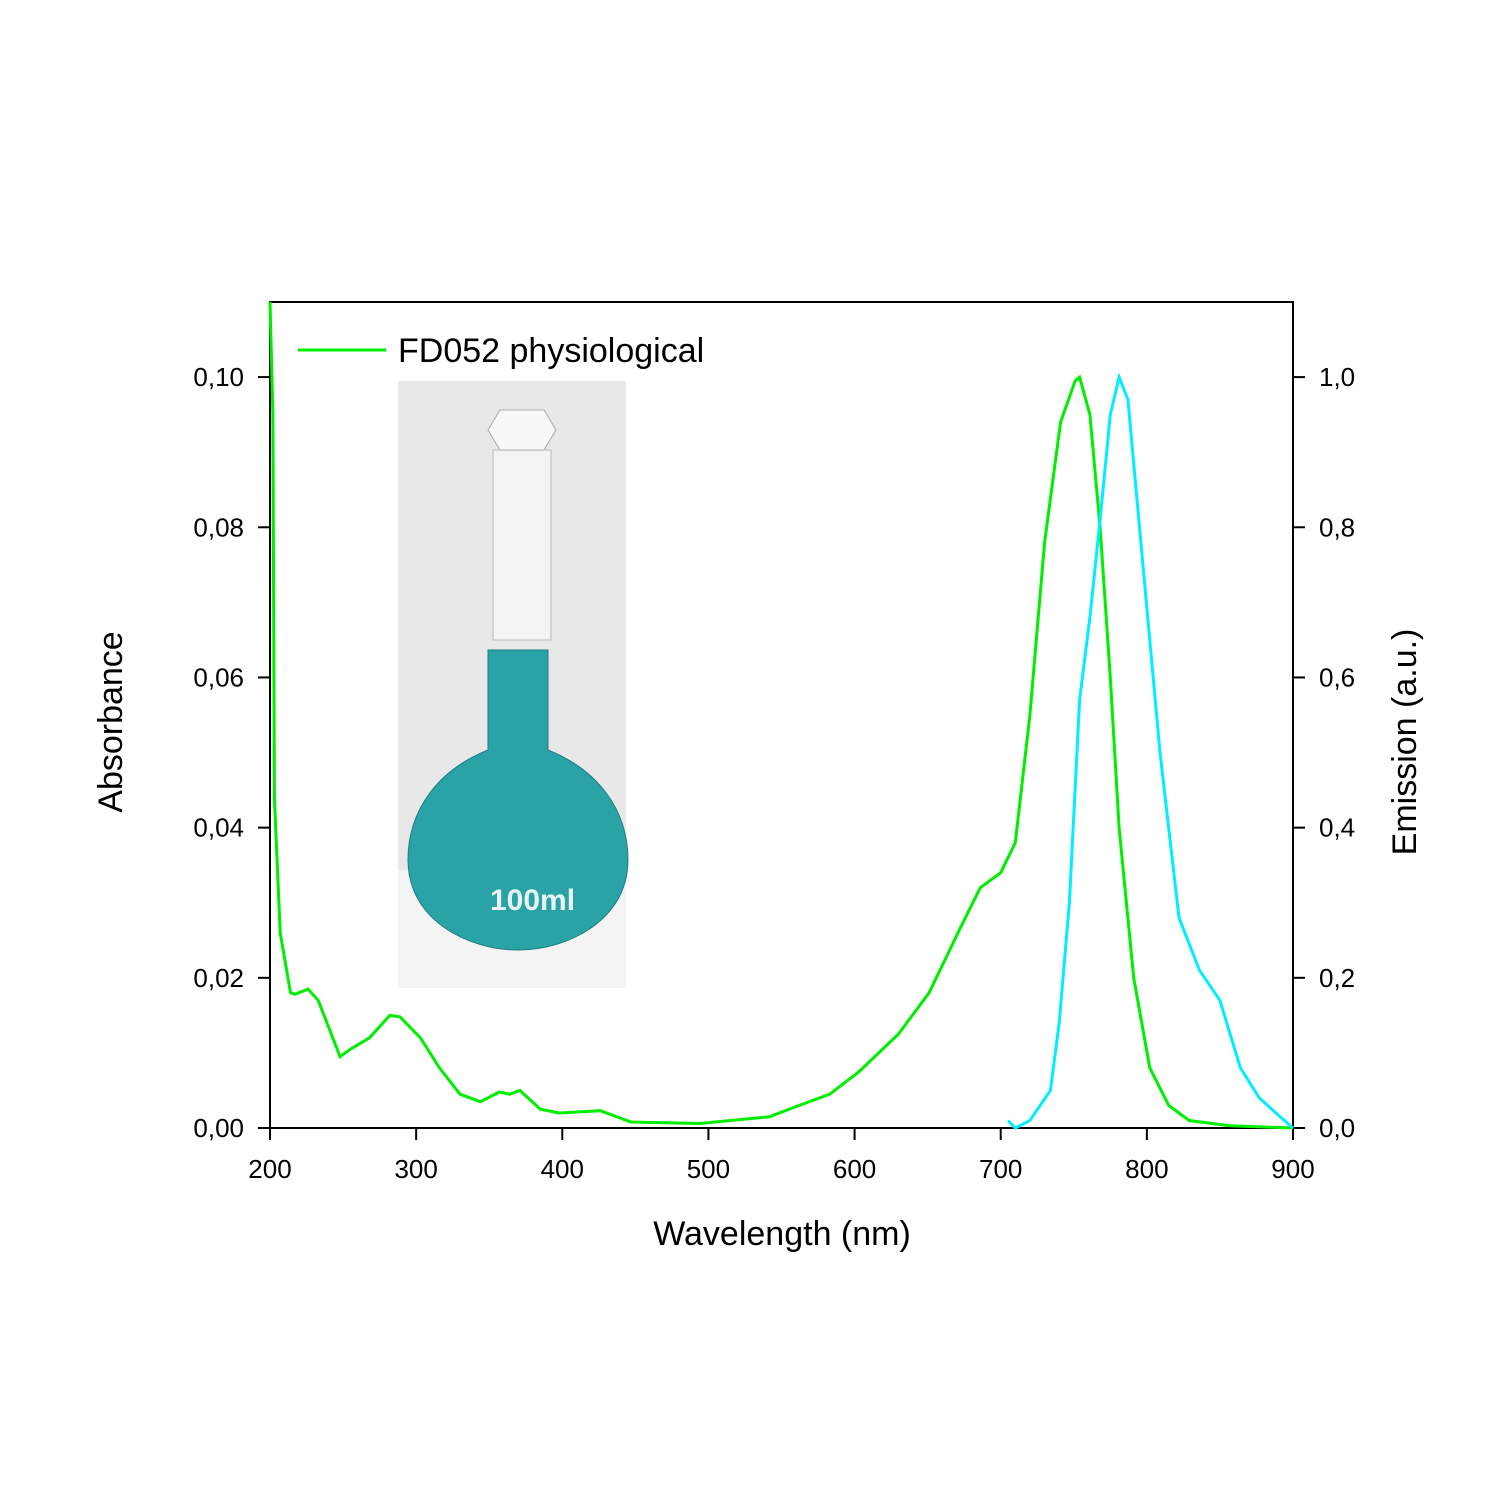 The height and width of the screenshot is (1505, 1500). What do you see at coordinates (218, 527) in the screenshot?
I see `y-tick-label: 0,08` at bounding box center [218, 527].